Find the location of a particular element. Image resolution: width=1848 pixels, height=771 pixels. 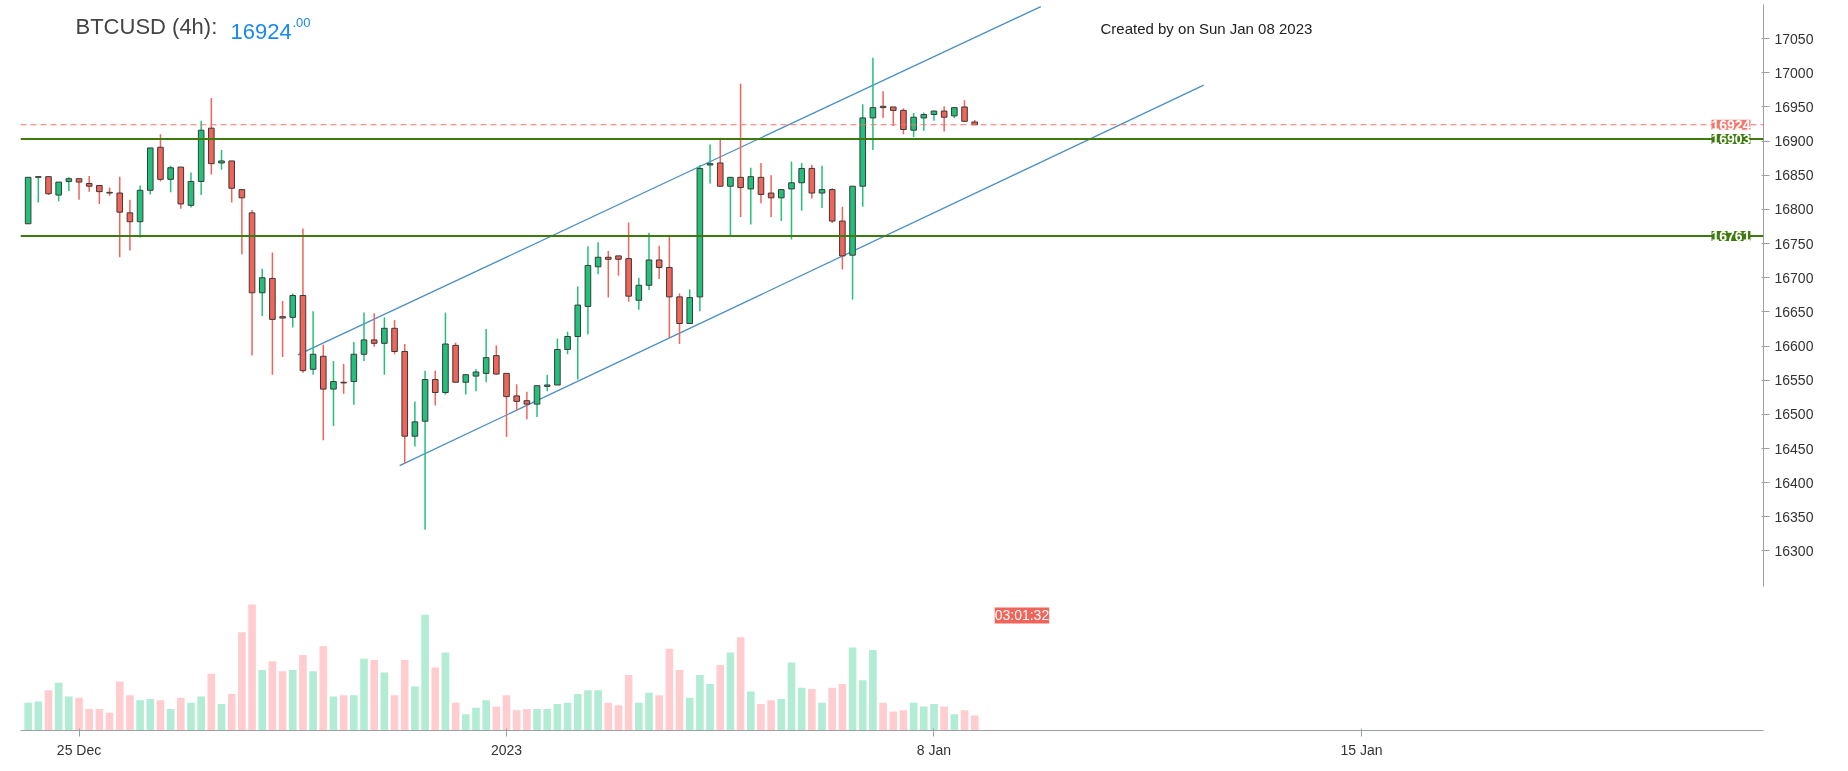

y-tick-label: 16650 is located at coordinates (1794, 311).